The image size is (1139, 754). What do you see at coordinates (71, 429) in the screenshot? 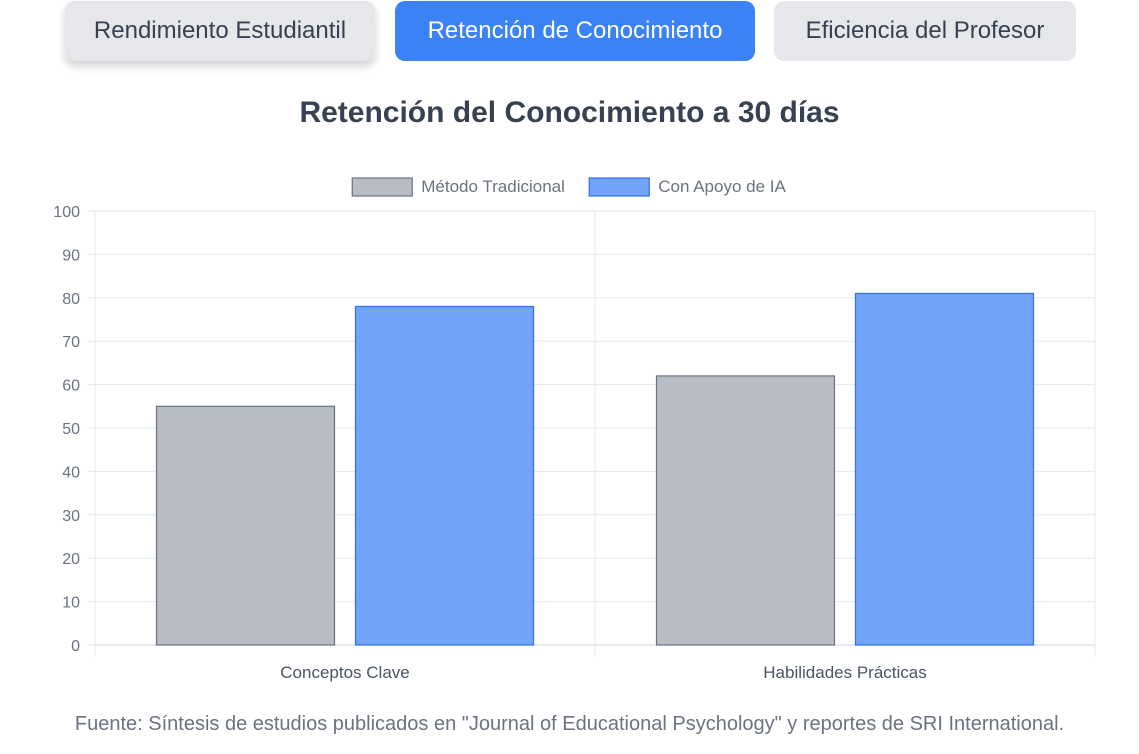
I see `y-tick-label: 50` at bounding box center [71, 429].